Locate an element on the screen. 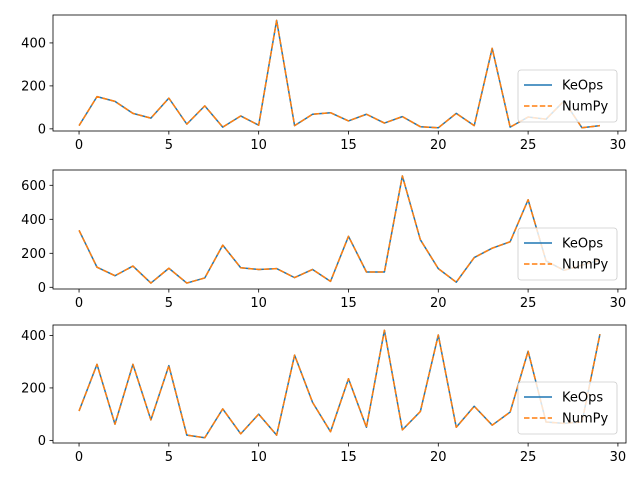  y-tick-label: 600 is located at coordinates (33, 186).